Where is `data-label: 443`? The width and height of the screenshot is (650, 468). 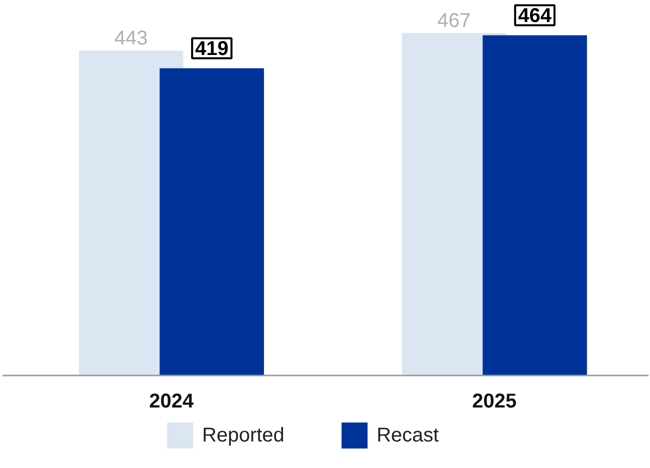 data-label: 443 is located at coordinates (131, 39).